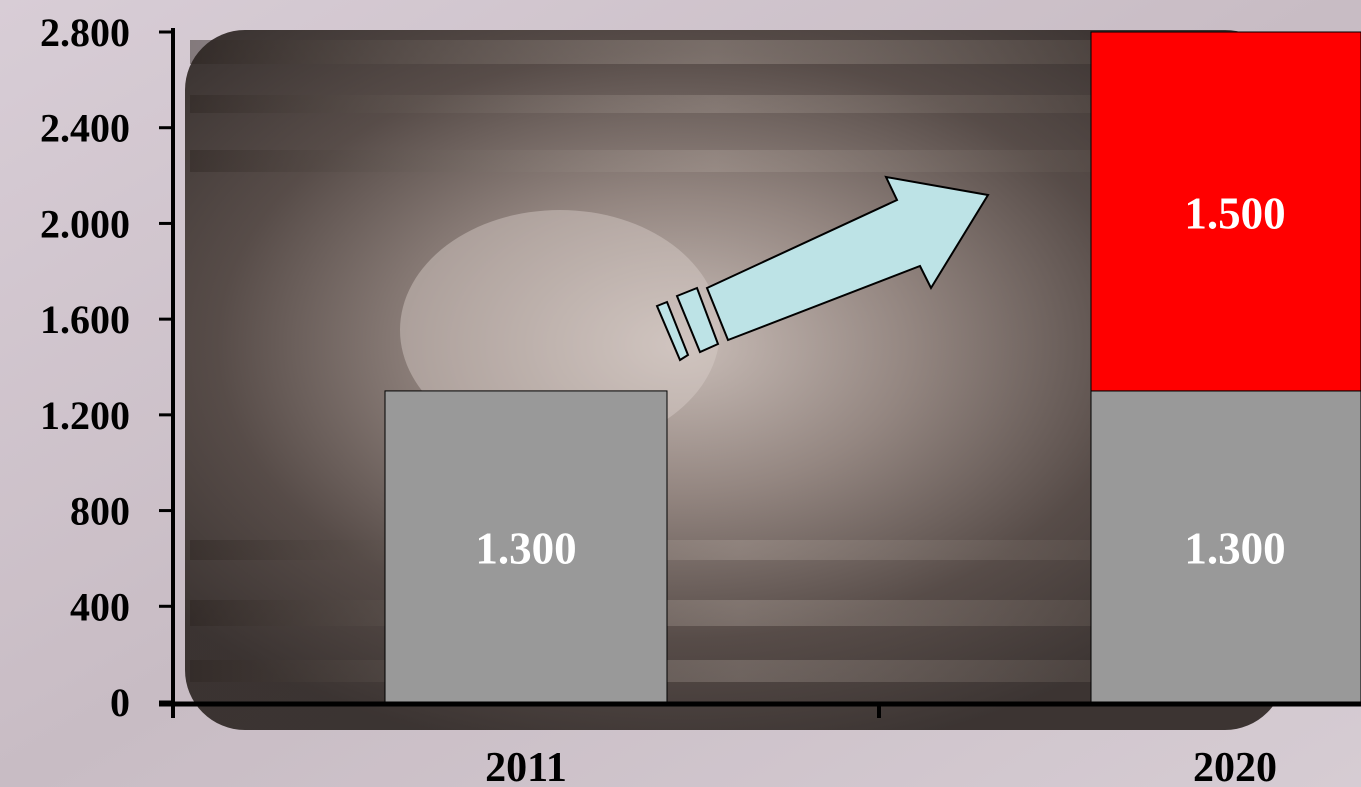  I want to click on y-tick-label-4: 1.600, so click(85, 319).